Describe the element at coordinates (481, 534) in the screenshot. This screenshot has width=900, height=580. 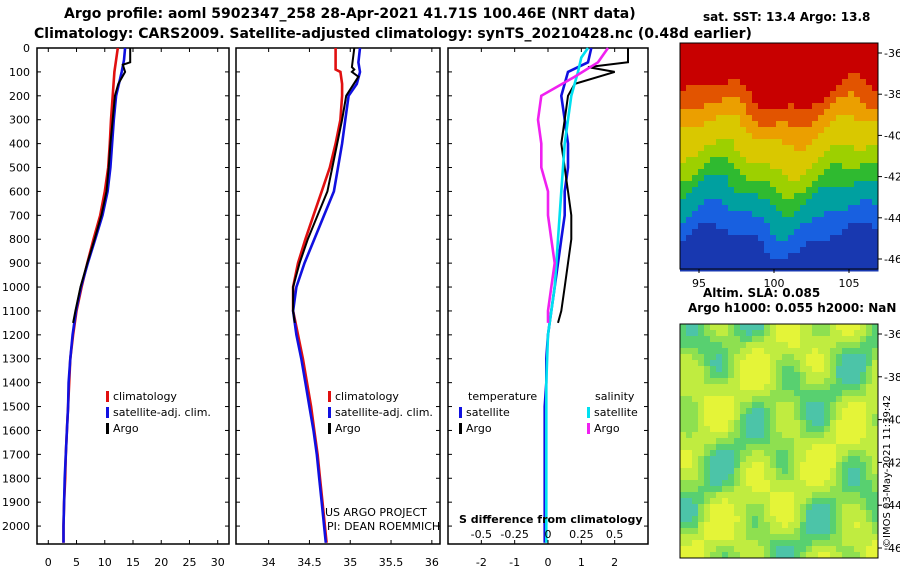
I see `secondary-x-tick-label: -0.5` at that location.